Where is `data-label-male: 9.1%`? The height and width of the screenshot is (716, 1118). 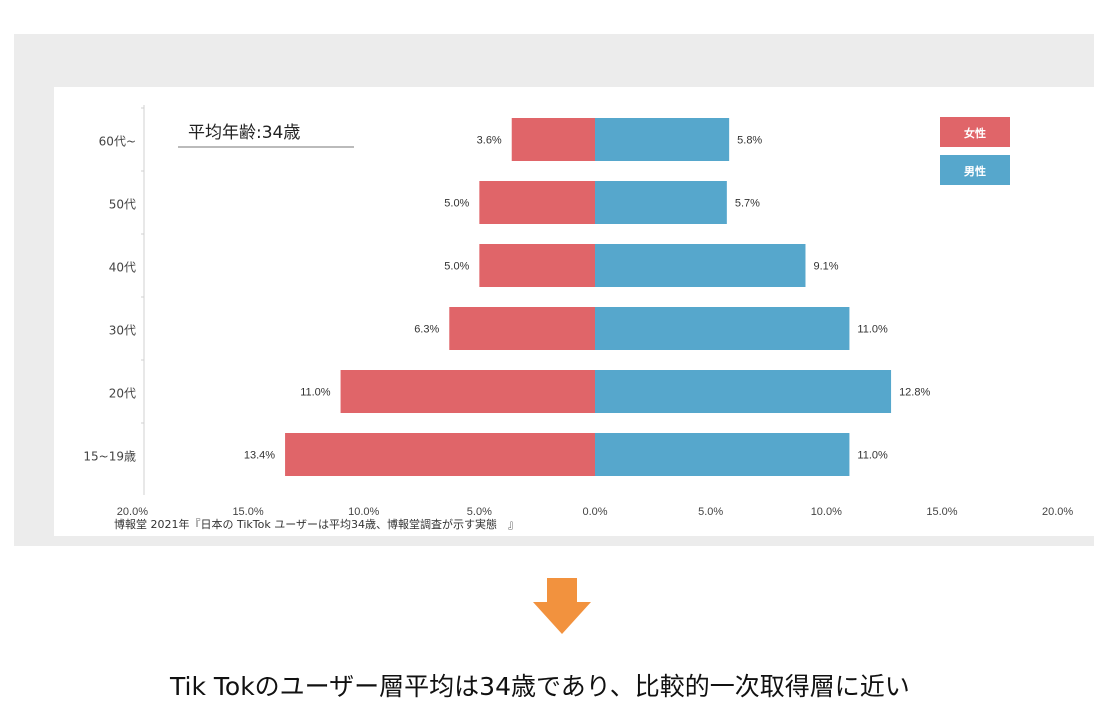 data-label-male: 9.1% is located at coordinates (825, 267).